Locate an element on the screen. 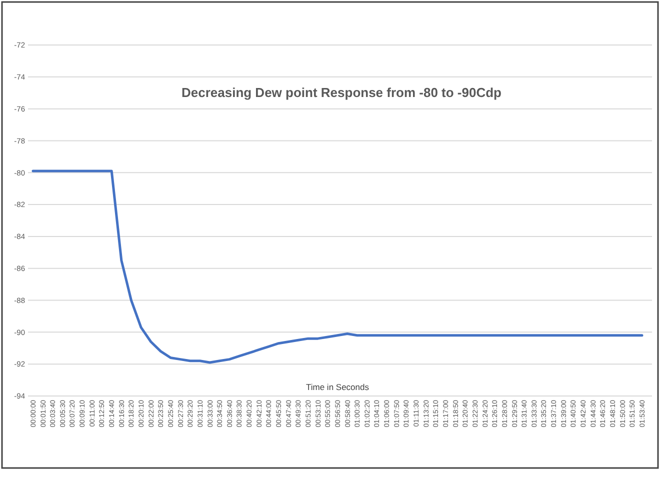  x-axis-title: Time in Seconds is located at coordinates (337, 387).